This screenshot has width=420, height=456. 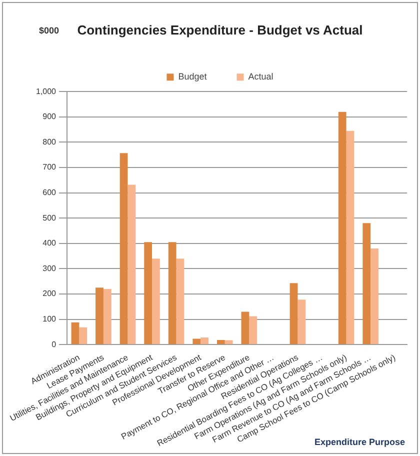 What do you see at coordinates (261, 77) in the screenshot?
I see `legend-label: Actual` at bounding box center [261, 77].